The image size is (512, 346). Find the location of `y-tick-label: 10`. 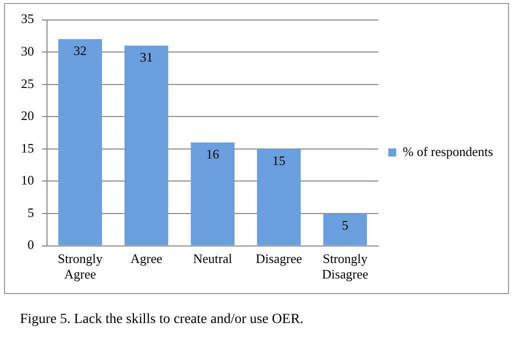

y-tick-label: 10 is located at coordinates (27, 180).